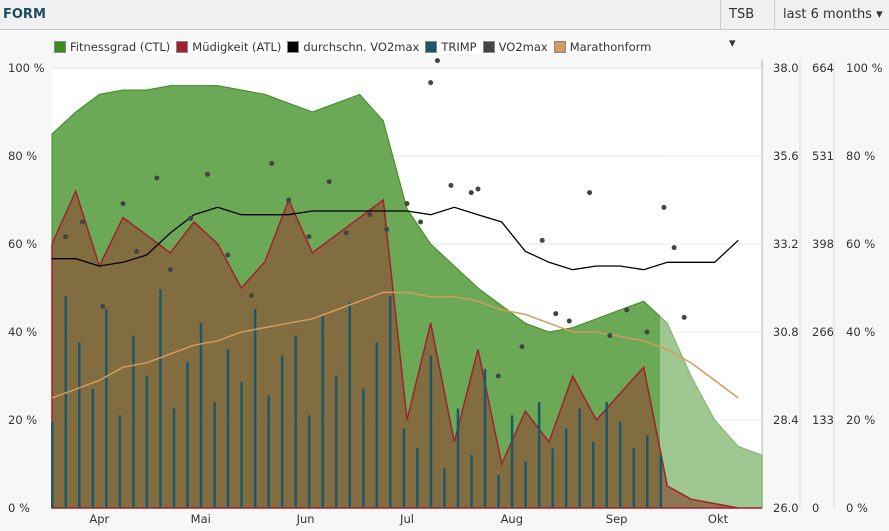 The image size is (889, 531). What do you see at coordinates (24, 14) in the screenshot?
I see `widget-title: FORM` at bounding box center [24, 14].